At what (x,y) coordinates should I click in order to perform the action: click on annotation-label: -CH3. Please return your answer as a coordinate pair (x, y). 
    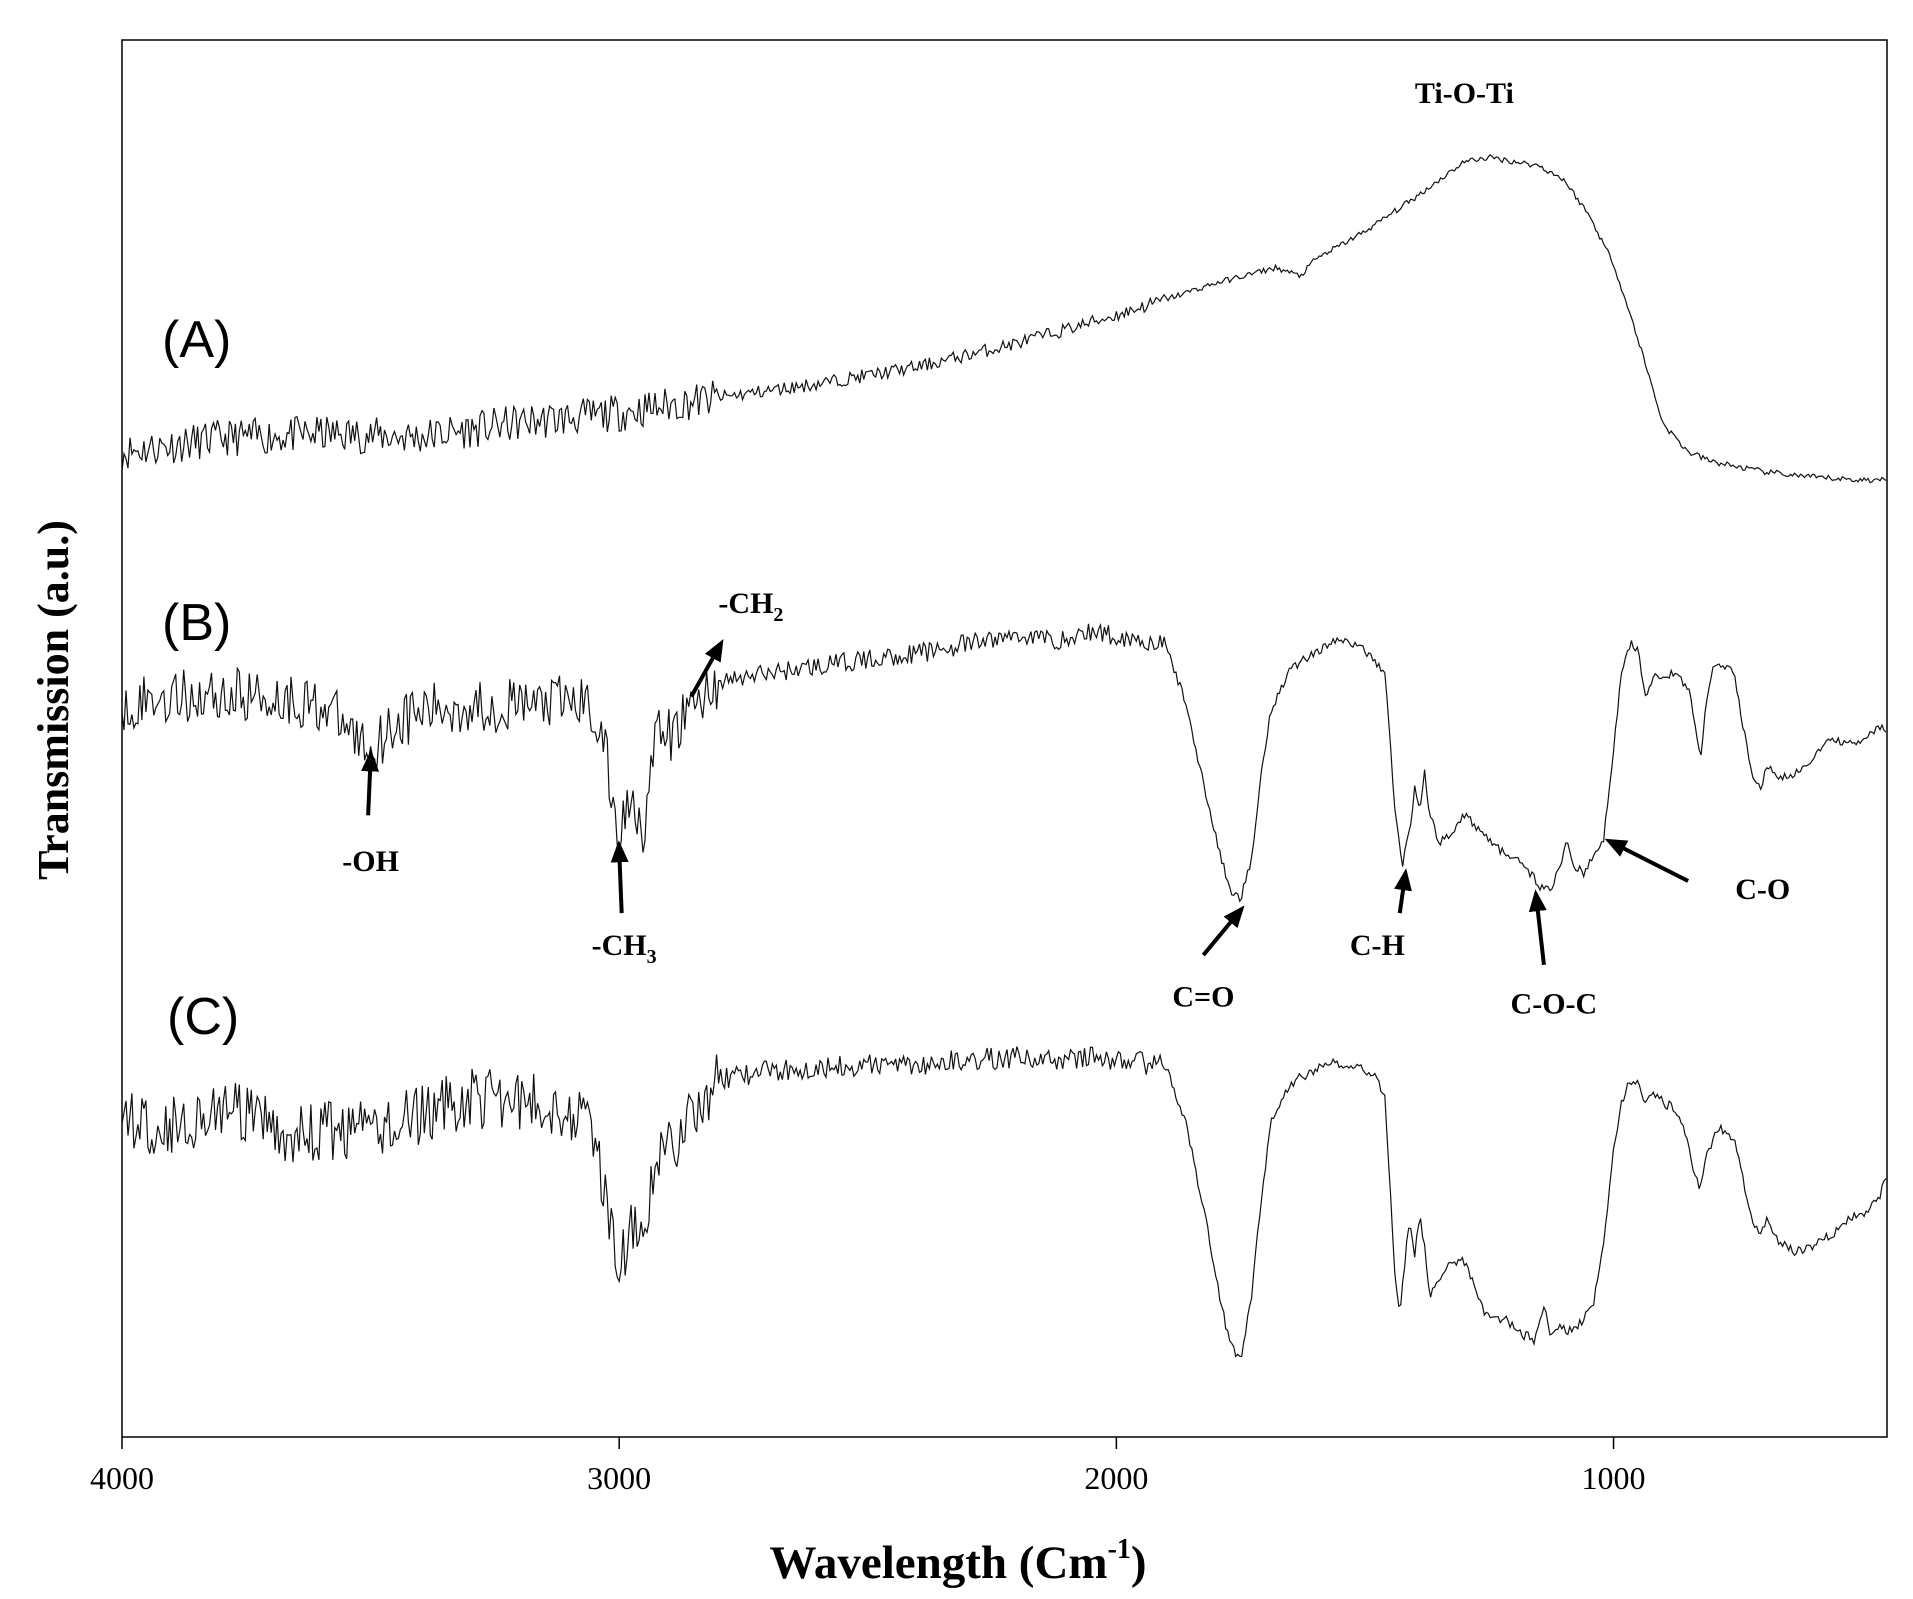
    Looking at the image, I should click on (624, 948).